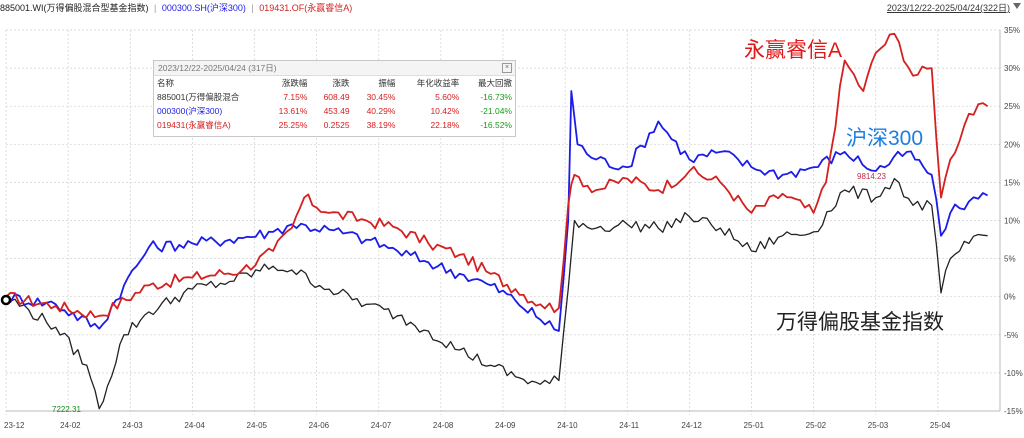 Image resolution: width=1024 pixels, height=438 pixels. I want to click on x-tick-label: 24-05, so click(257, 425).